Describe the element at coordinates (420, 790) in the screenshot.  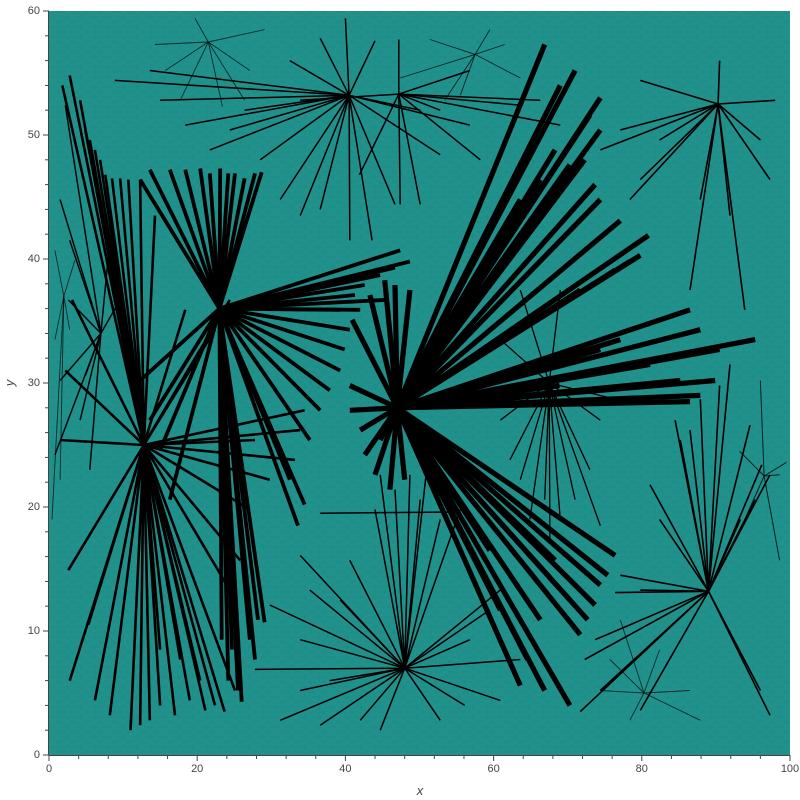
I see `x-axis-label: x` at that location.